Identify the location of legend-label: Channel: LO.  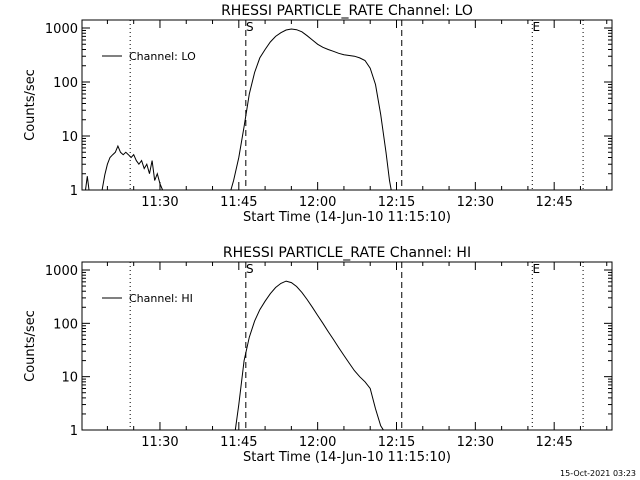
(162, 56).